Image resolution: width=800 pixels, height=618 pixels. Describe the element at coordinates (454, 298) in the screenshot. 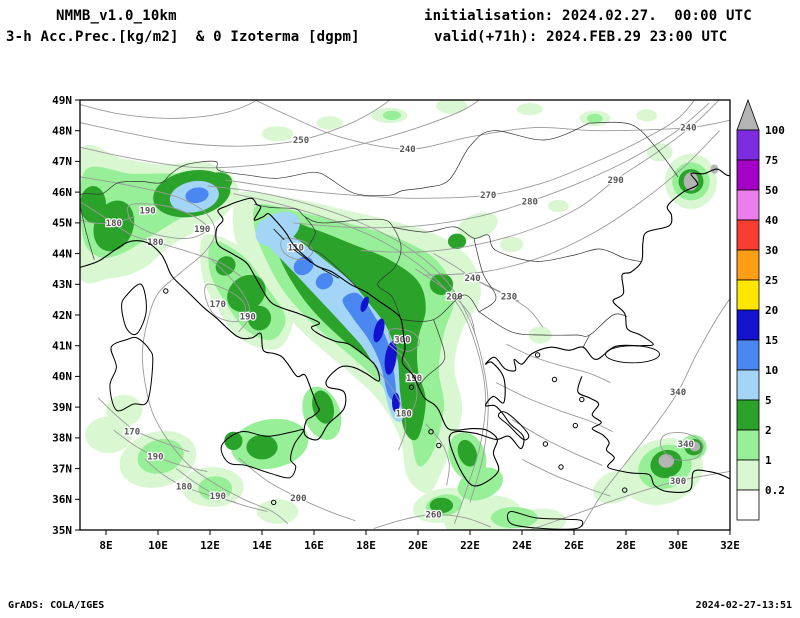

I see `isoline-label: 200` at that location.